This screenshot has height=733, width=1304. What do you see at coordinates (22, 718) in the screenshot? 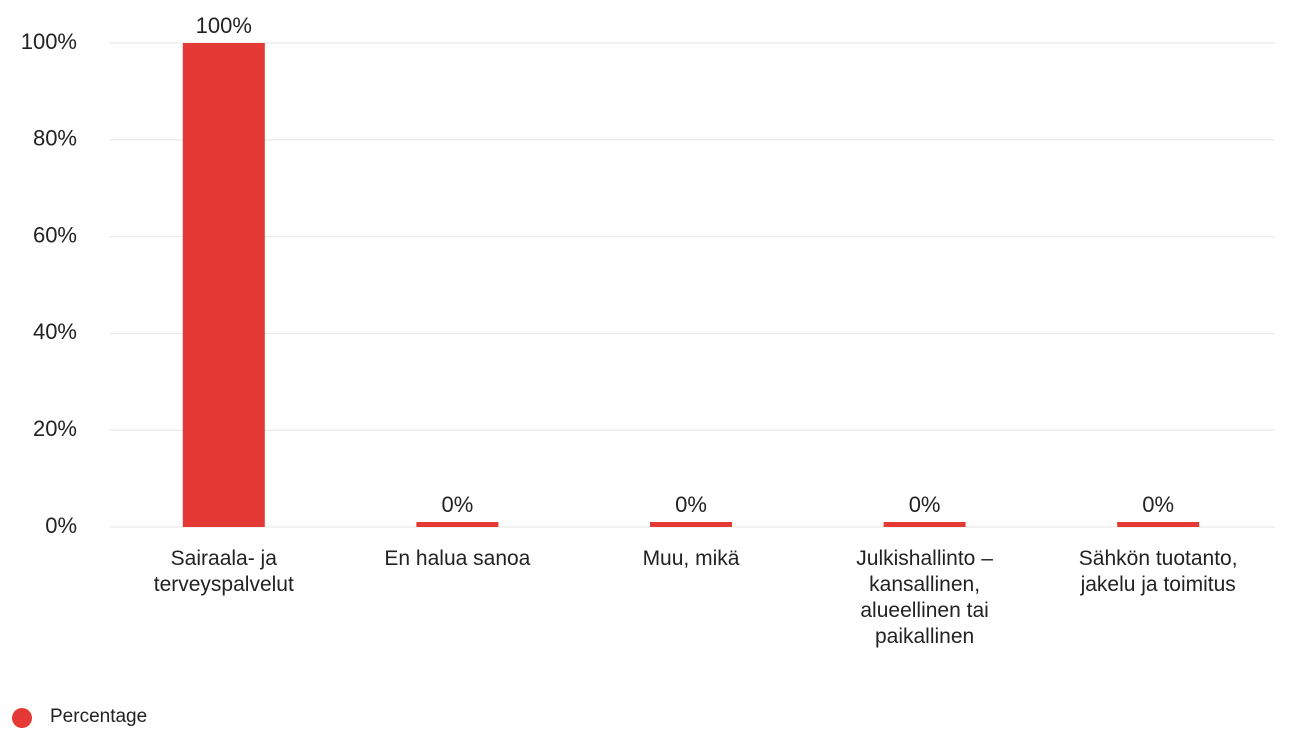
I see `legend-marker` at bounding box center [22, 718].